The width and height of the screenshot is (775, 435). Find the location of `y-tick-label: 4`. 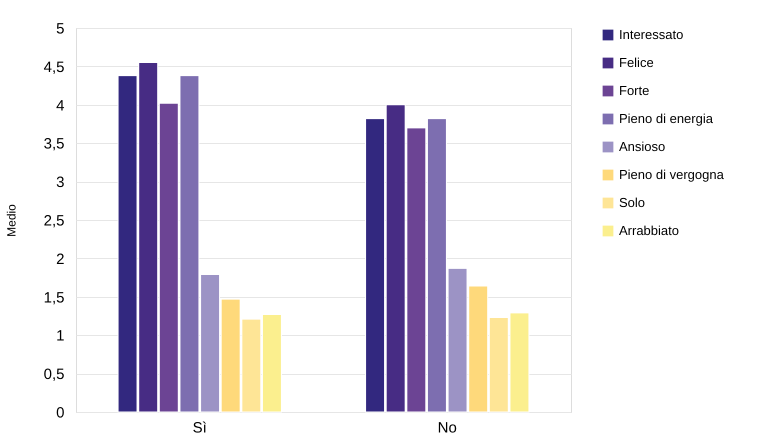

y-tick-label: 4 is located at coordinates (60, 105).